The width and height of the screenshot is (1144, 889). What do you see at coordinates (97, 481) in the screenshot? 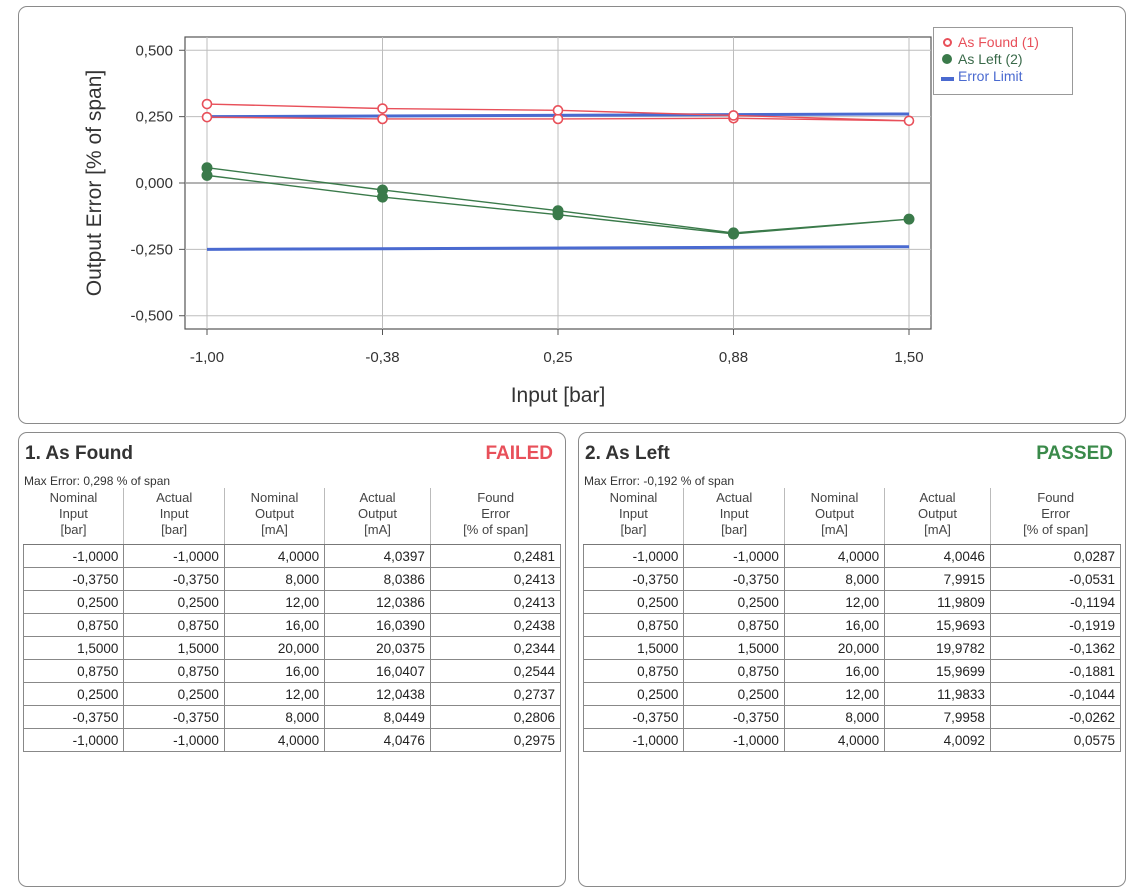
I see `as-found-max-error: Max Error: 0,298 % of span` at bounding box center [97, 481].